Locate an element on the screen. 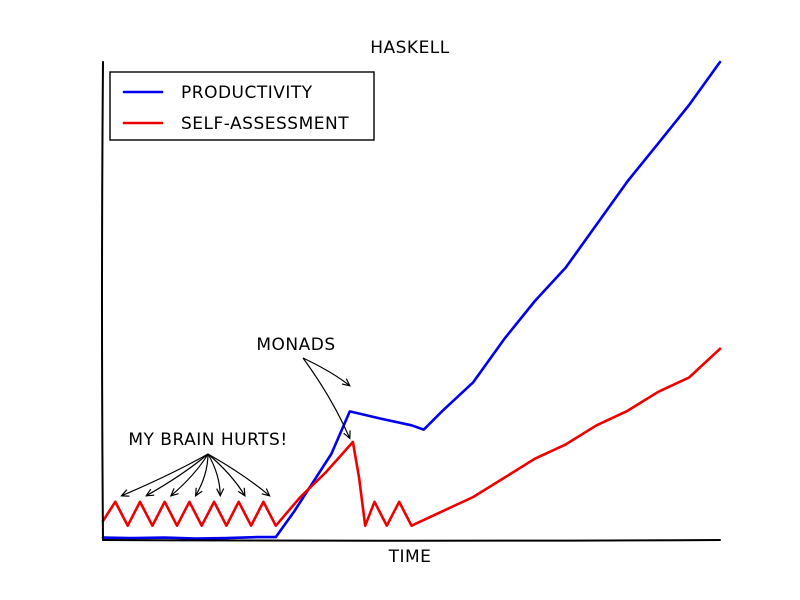 This screenshot has width=800, height=600. annotations: MY BRAIN HURTS! MONADS is located at coordinates (235, 416).